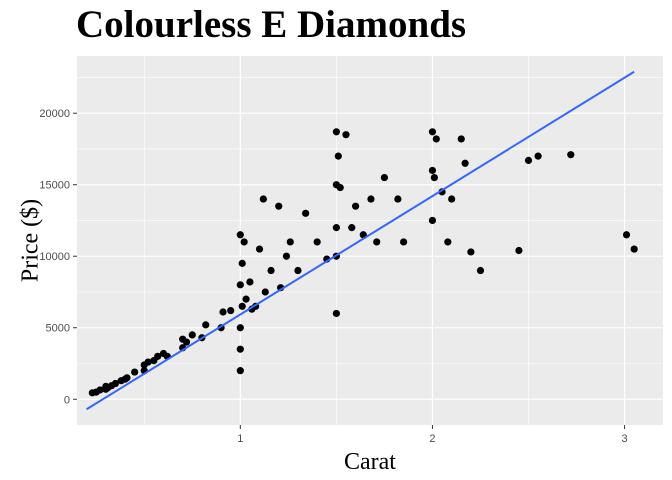 This screenshot has height=480, width=672. I want to click on x-tick-label: 2, so click(432, 439).